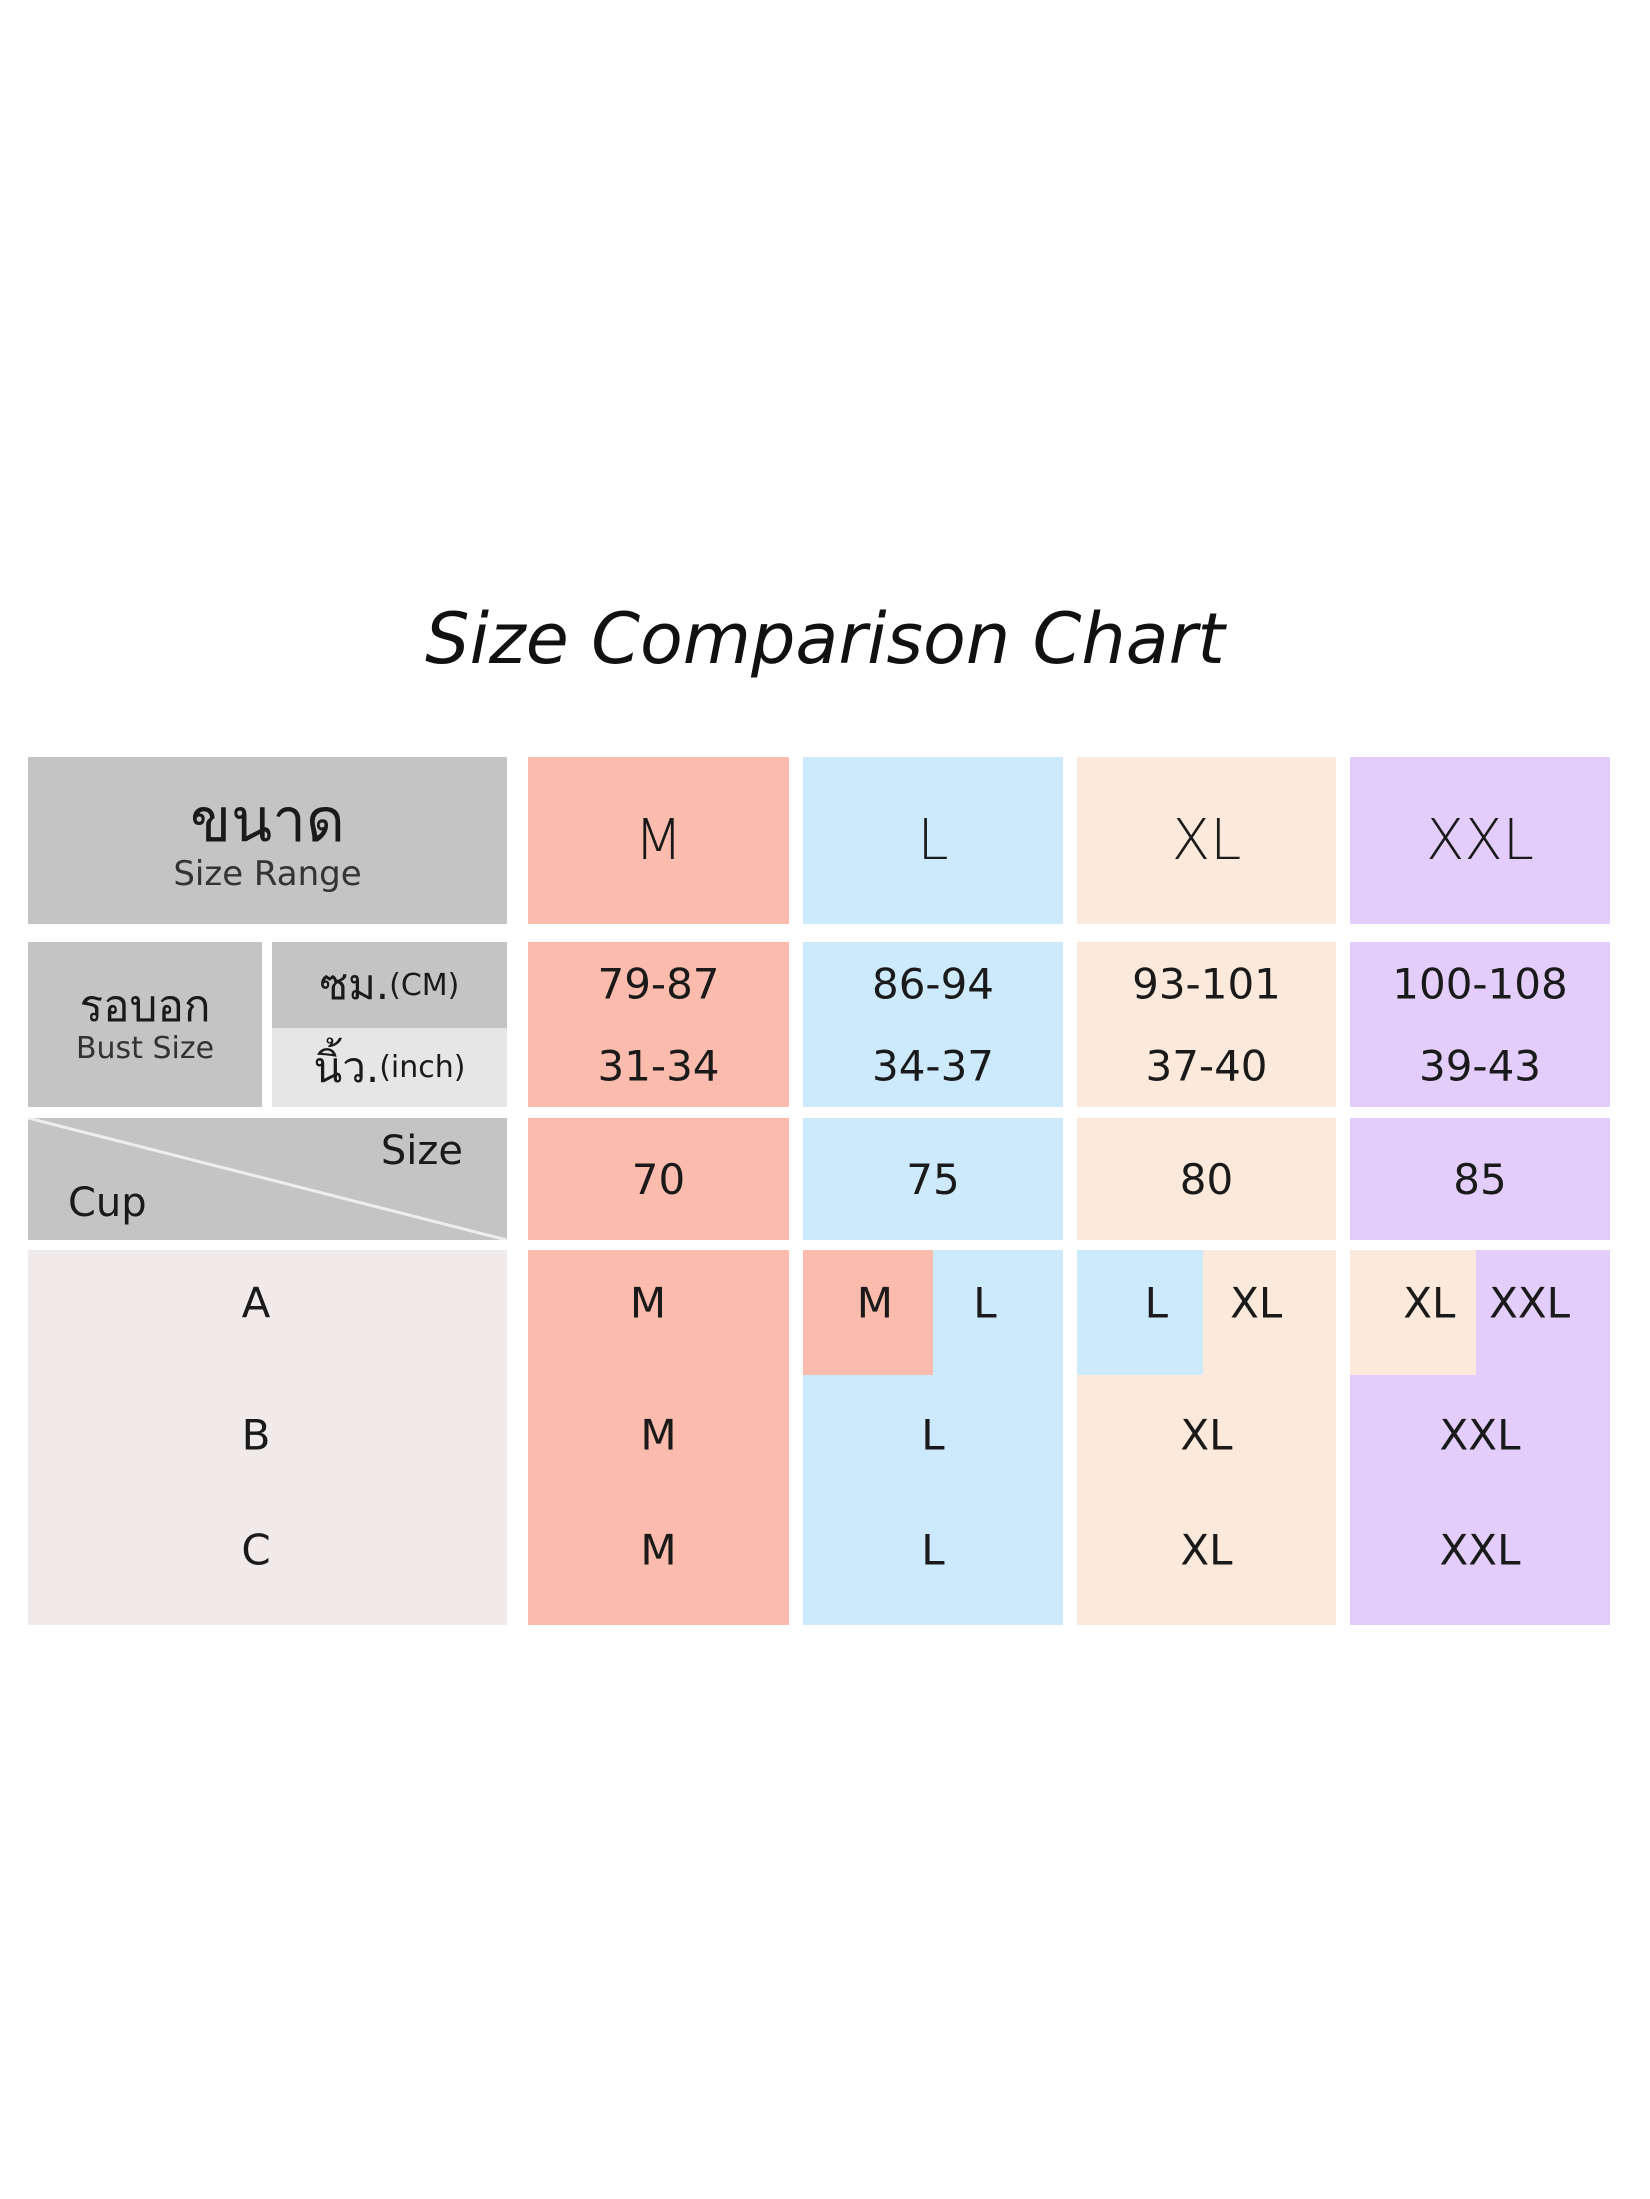  Describe the element at coordinates (658, 984) in the screenshot. I see `bust-cm-value: 79-87` at that location.